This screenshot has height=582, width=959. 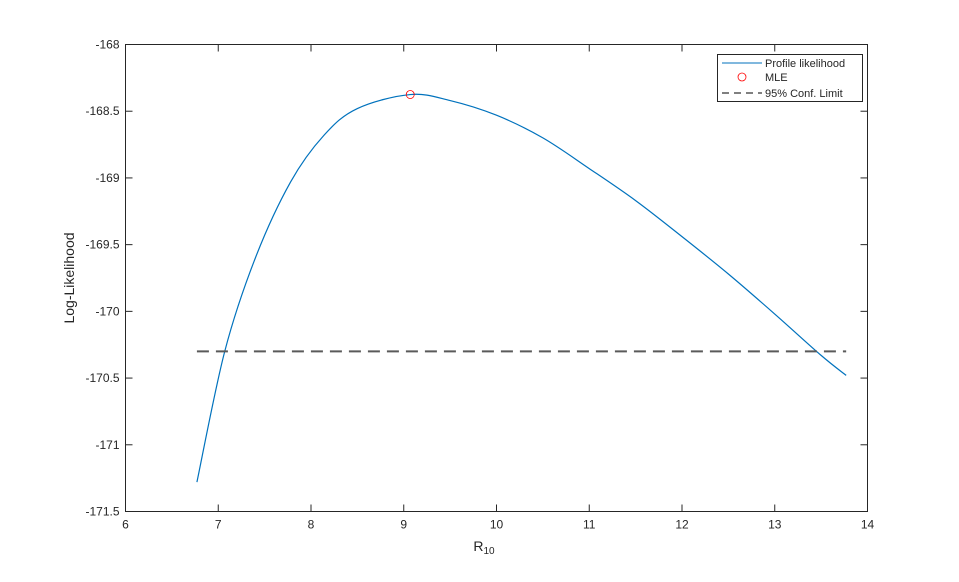 What do you see at coordinates (102, 245) in the screenshot?
I see `y-tick-label: -169.5` at bounding box center [102, 245].